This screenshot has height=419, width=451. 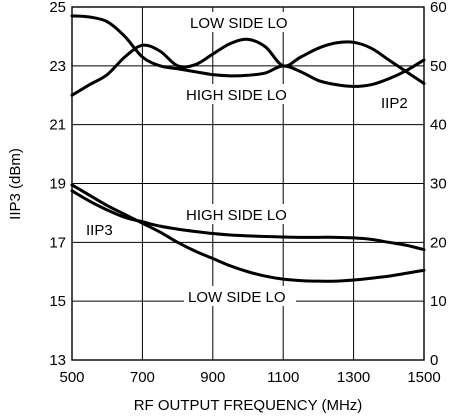 I want to click on iip2-low-side-lo-label: LOW SIDE LO, so click(x=239, y=23).